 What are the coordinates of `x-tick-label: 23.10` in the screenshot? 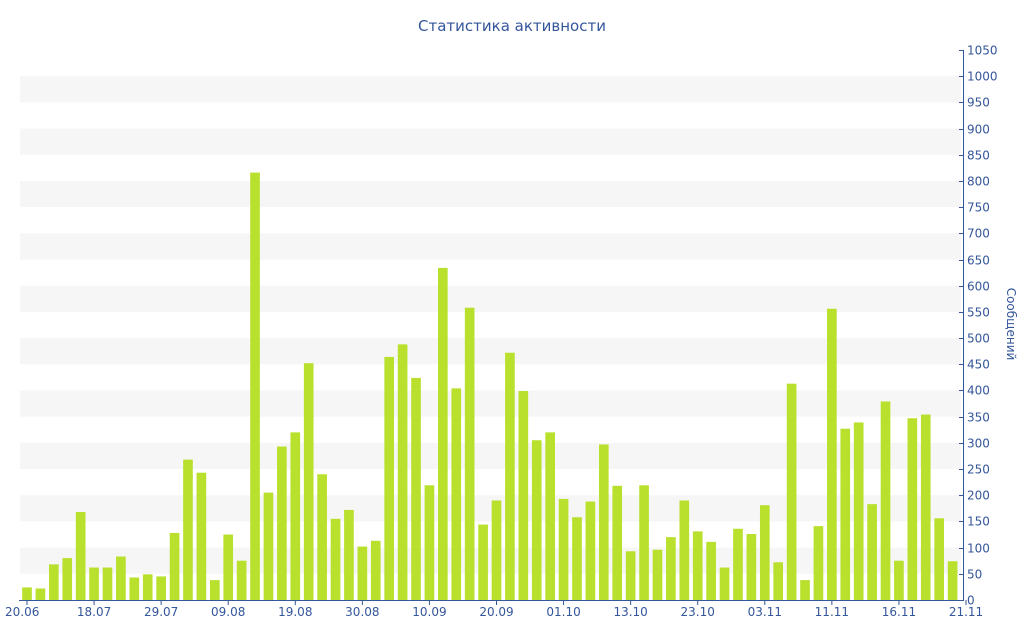 It's located at (698, 612).